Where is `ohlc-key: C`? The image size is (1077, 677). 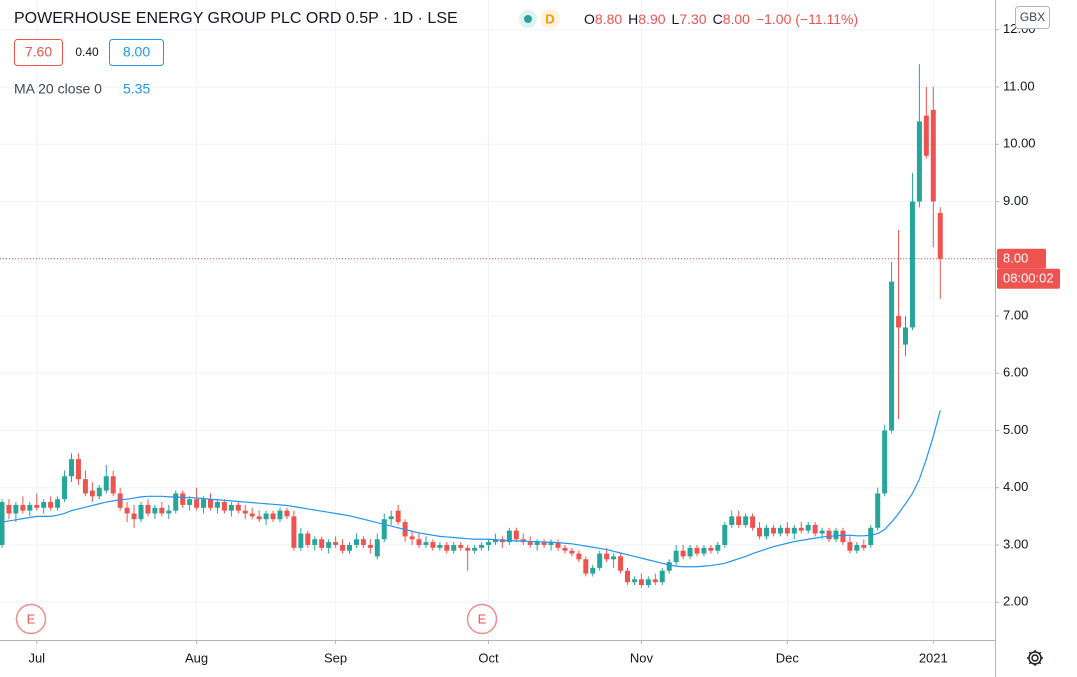
ohlc-key: C is located at coordinates (718, 19).